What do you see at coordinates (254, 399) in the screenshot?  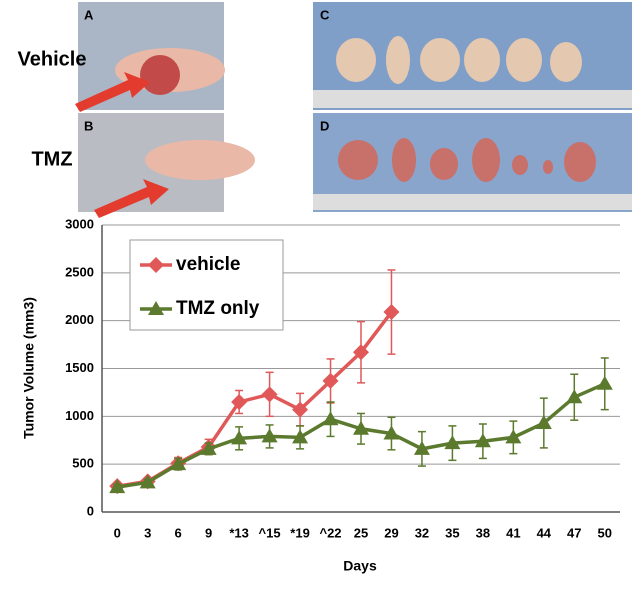 I see `series-line` at bounding box center [254, 399].